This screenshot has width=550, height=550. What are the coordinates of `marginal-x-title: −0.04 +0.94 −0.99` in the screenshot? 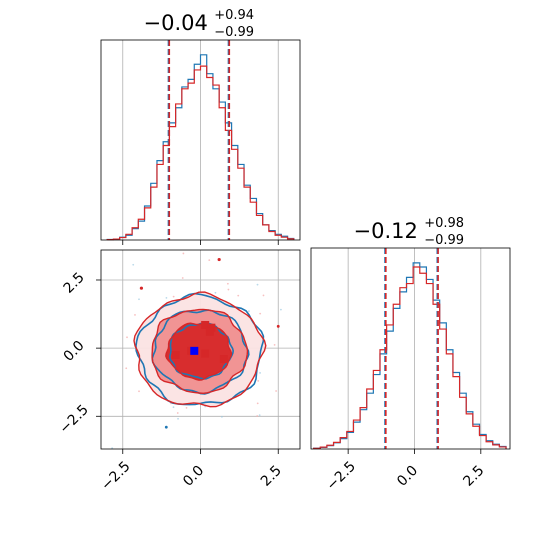 It's located at (202, 20).